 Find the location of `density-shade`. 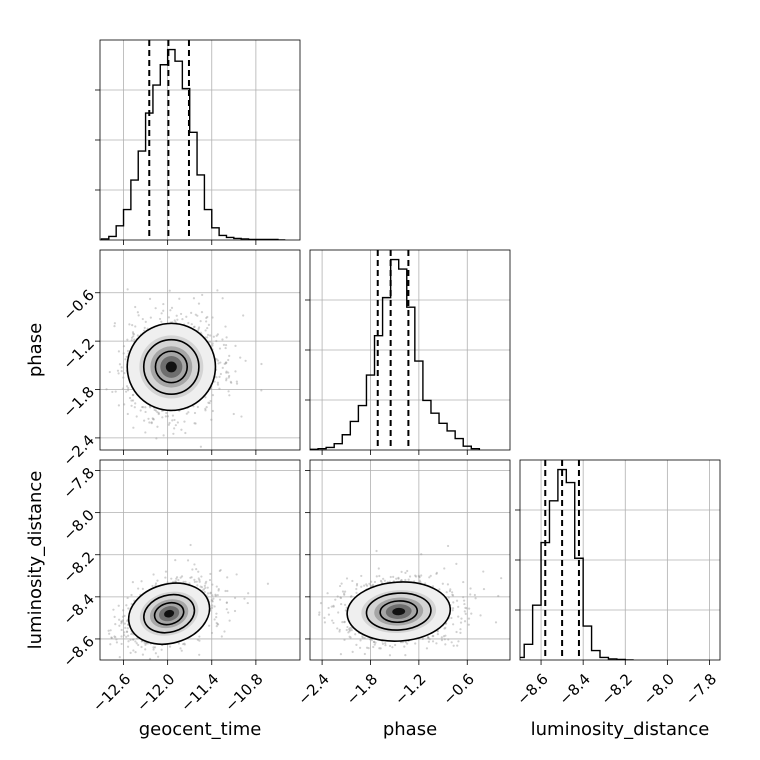

density-shade is located at coordinates (399, 611).